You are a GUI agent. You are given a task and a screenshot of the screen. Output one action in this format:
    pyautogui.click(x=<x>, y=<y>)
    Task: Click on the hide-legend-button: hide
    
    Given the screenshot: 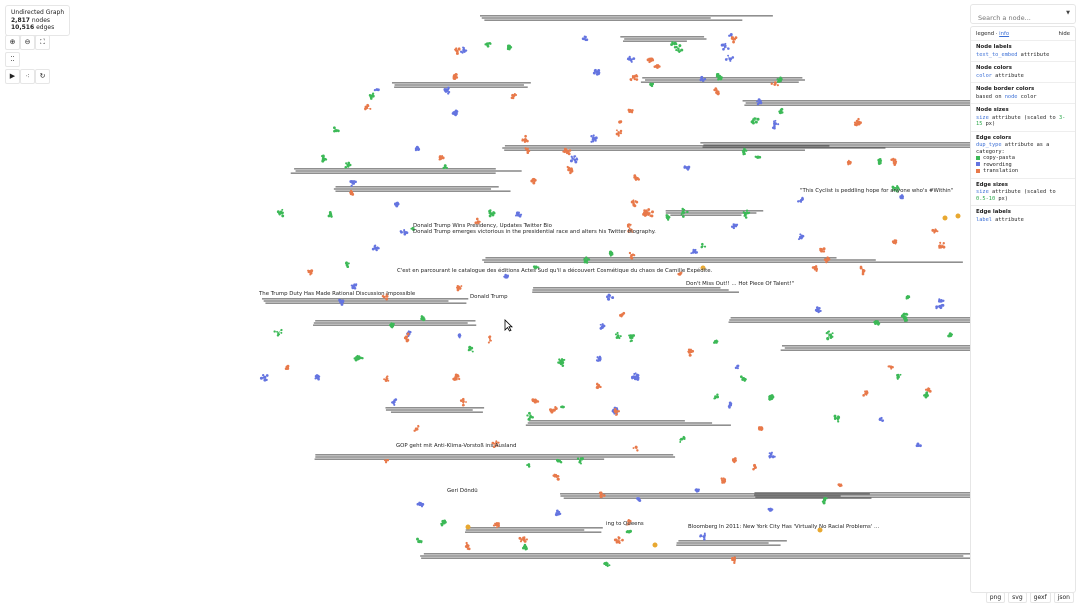 What is the action you would take?
    pyautogui.click(x=1064, y=34)
    